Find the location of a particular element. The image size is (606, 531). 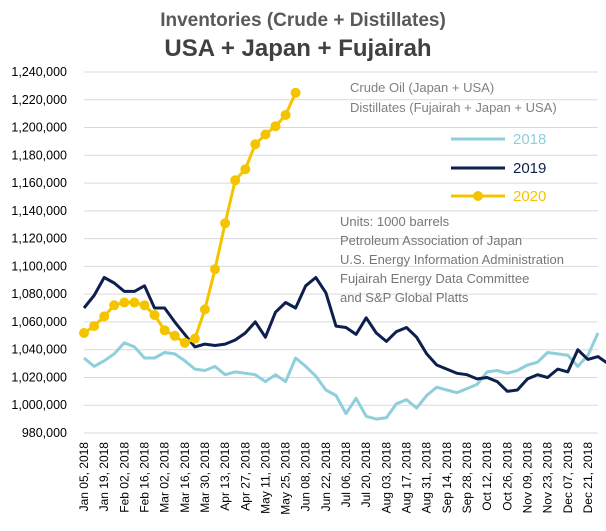

series-line-2018 is located at coordinates (341, 376).